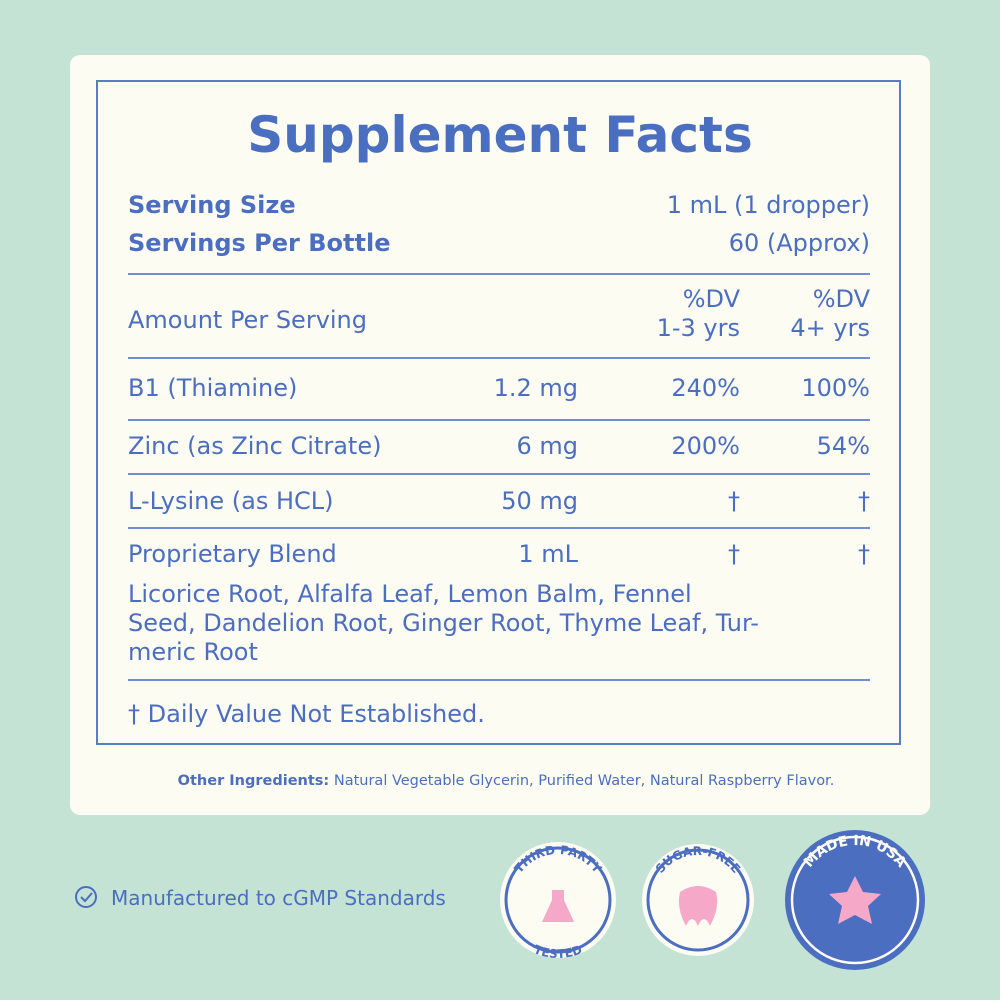 The height and width of the screenshot is (1000, 1000). What do you see at coordinates (232, 554) in the screenshot?
I see `nutrient-name: Proprietary Blend` at bounding box center [232, 554].